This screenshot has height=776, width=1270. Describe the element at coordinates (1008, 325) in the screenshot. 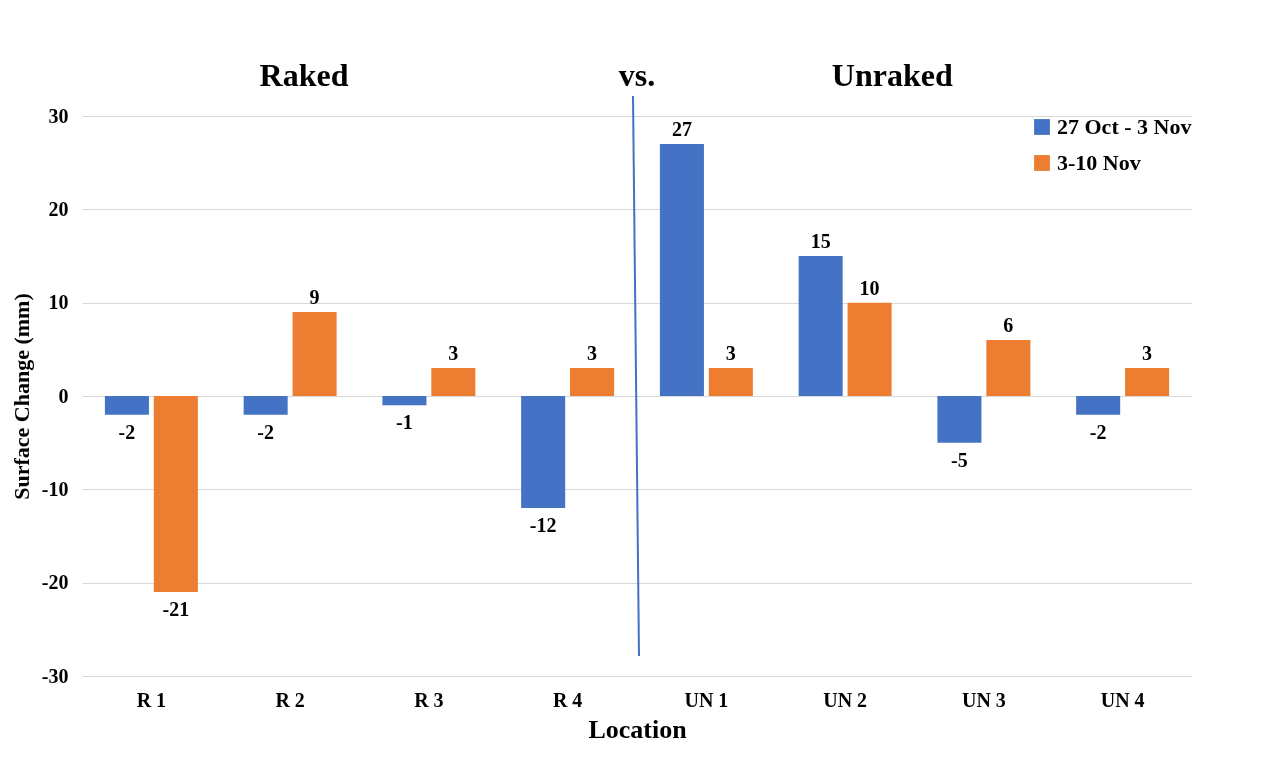

I see `data-label: 6` at that location.